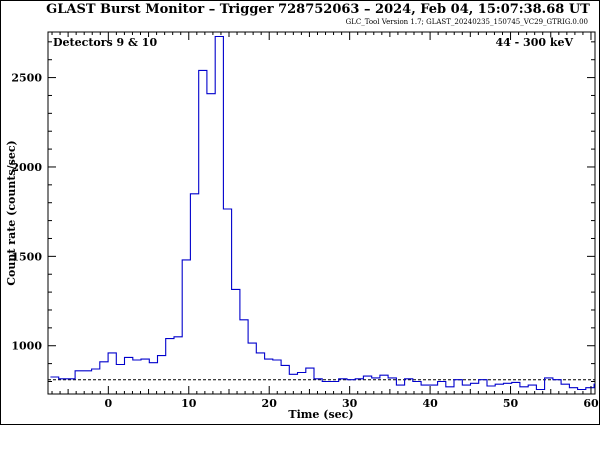  What do you see at coordinates (430, 403) in the screenshot?
I see `x-tick-label: 40` at bounding box center [430, 403].